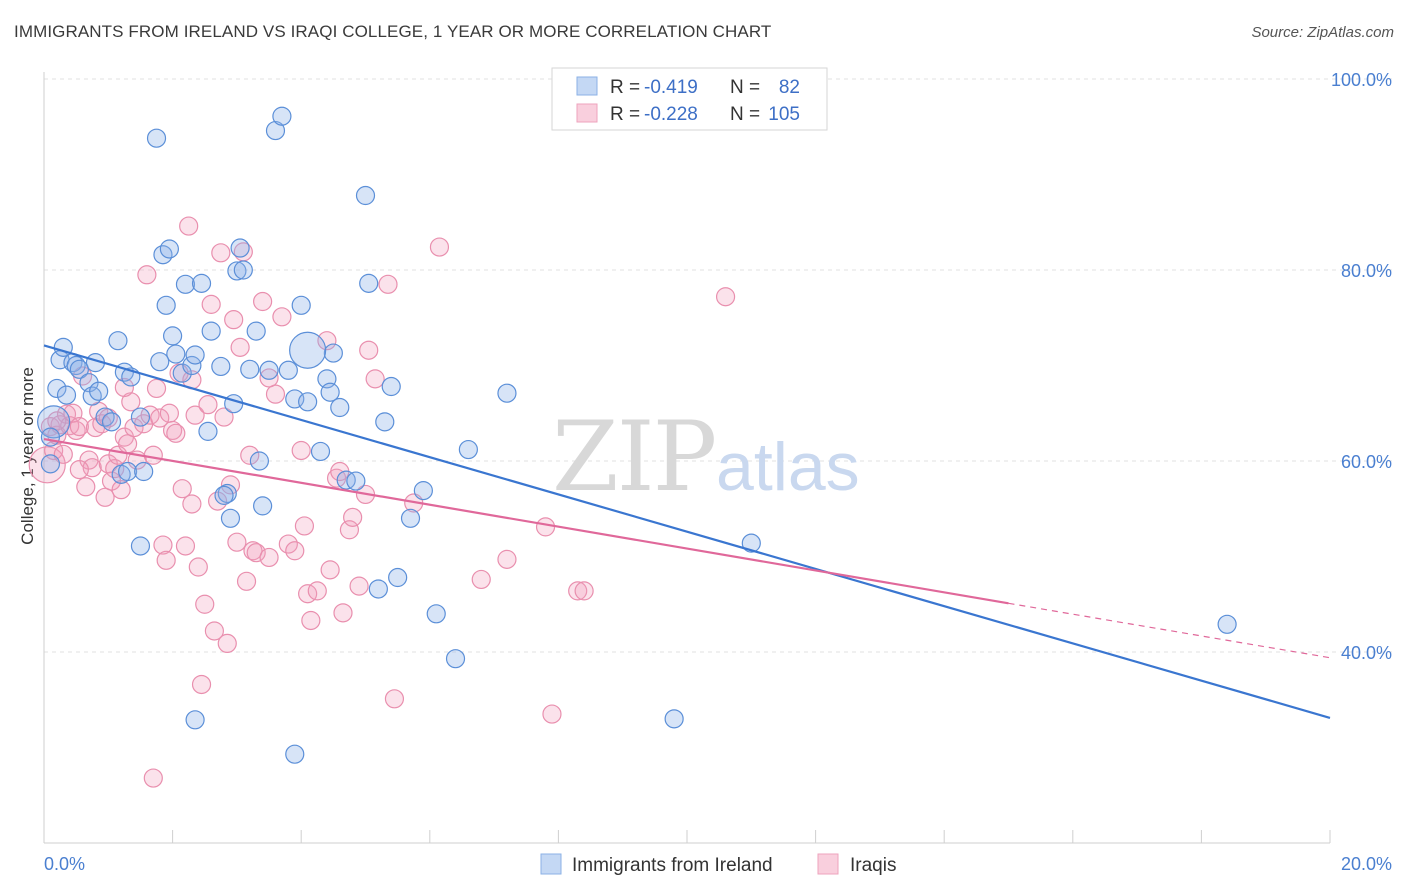 The image size is (1406, 892). Describe the element at coordinates (689, 99) in the screenshot. I see `legend-box: R = -0.419 N = 82 R = -0.228 N = 105` at that location.